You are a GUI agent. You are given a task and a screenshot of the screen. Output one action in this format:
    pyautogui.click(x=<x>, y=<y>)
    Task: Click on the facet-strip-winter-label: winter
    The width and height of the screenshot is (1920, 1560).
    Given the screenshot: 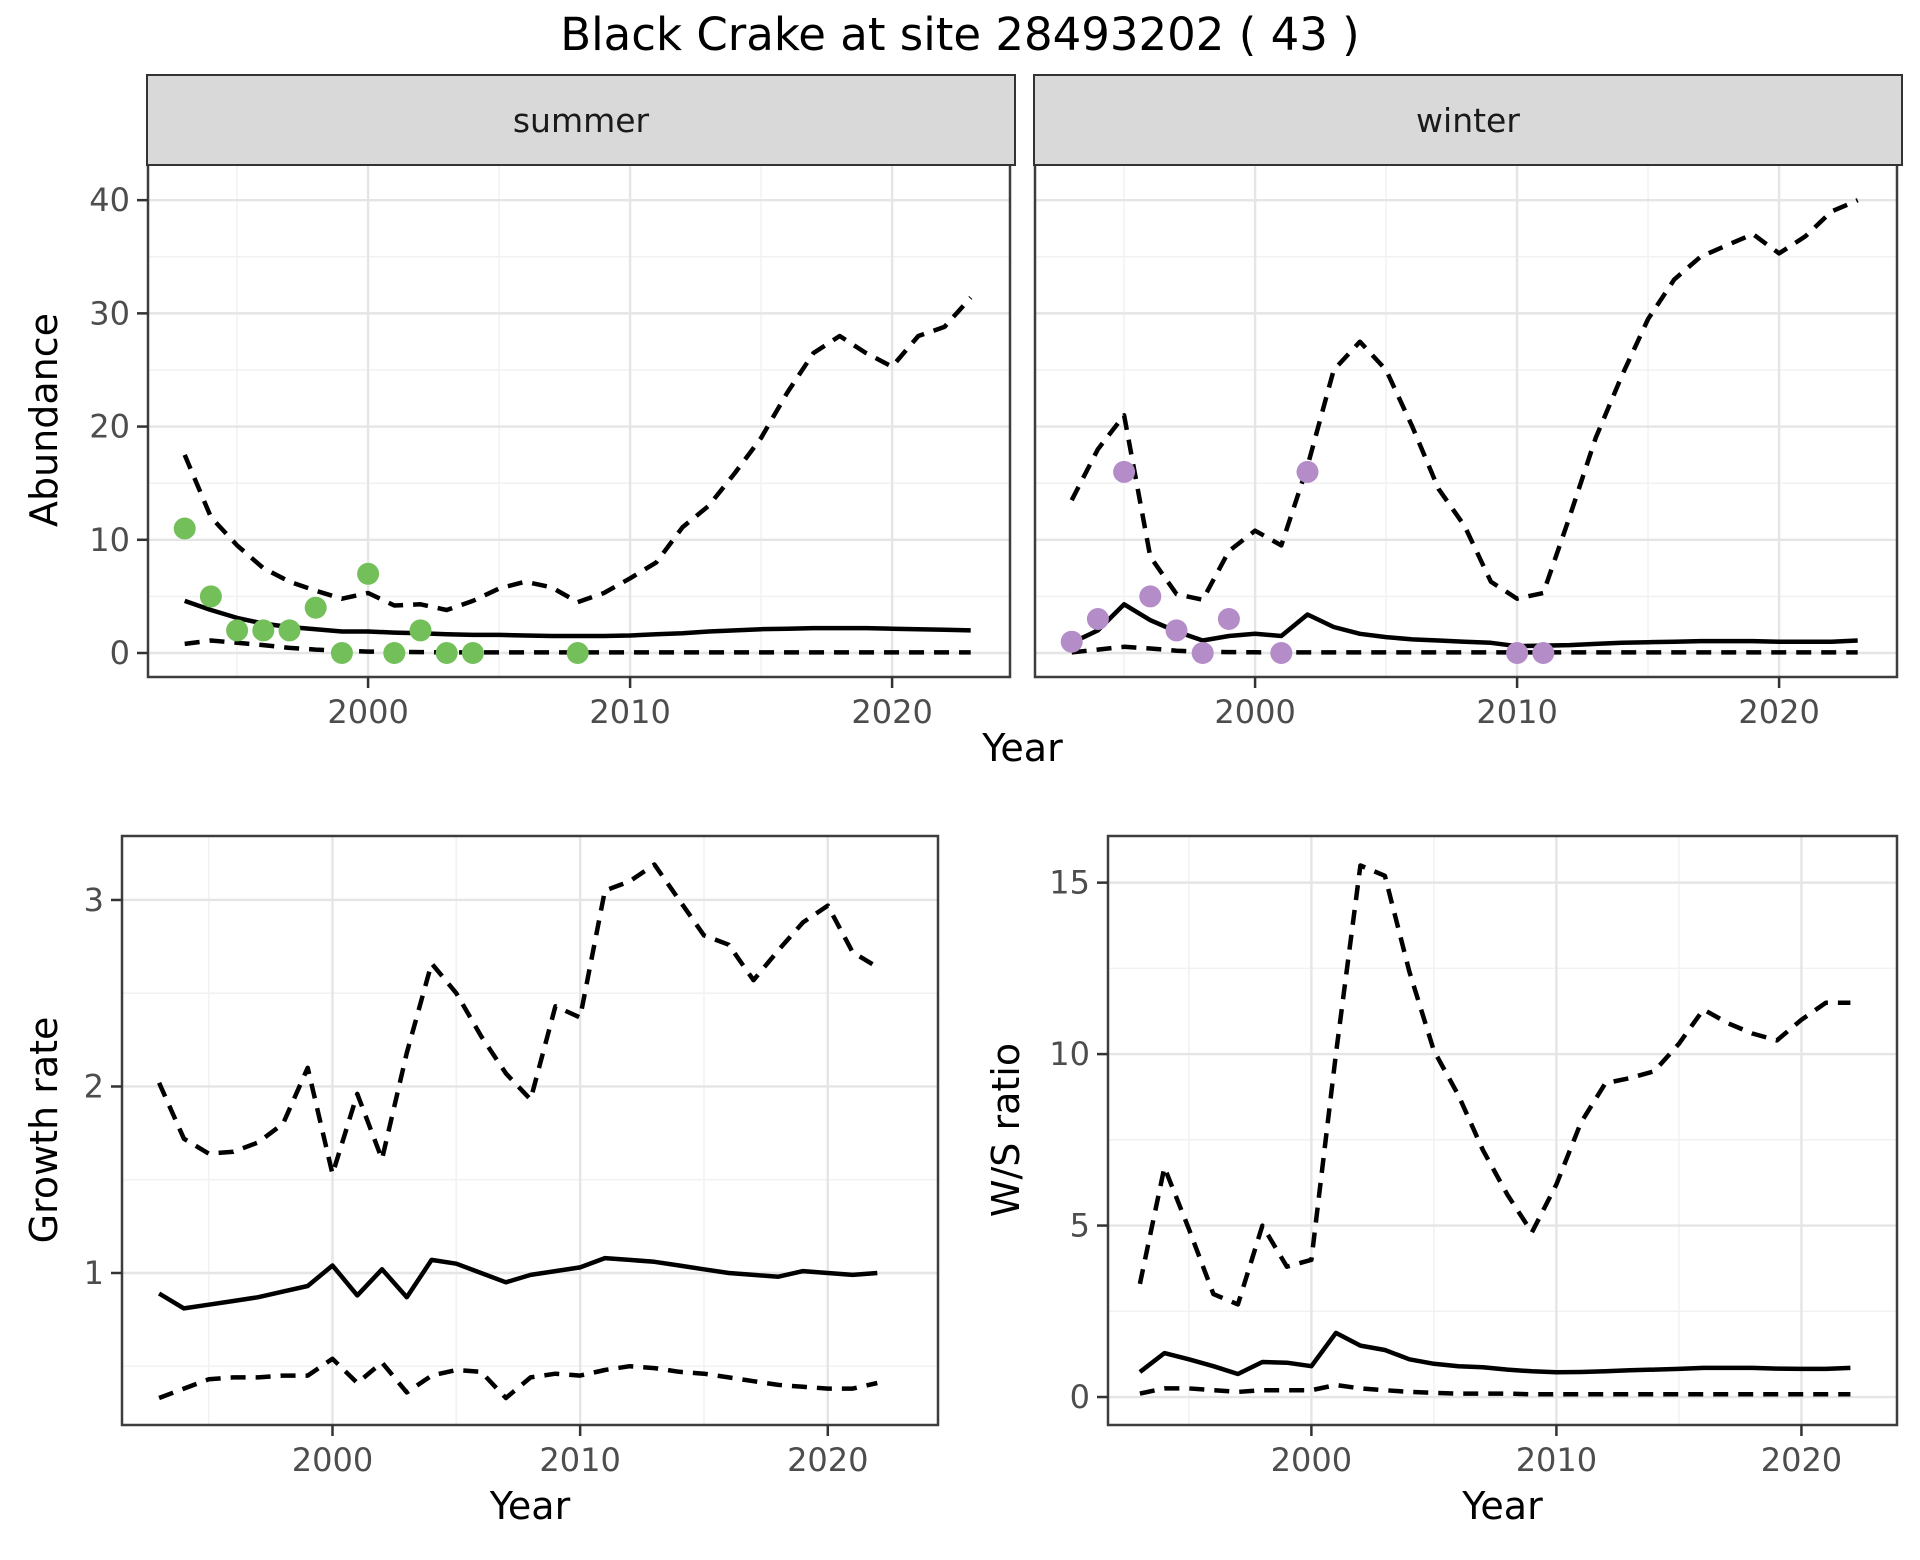 What is the action you would take?
    pyautogui.click(x=1468, y=120)
    